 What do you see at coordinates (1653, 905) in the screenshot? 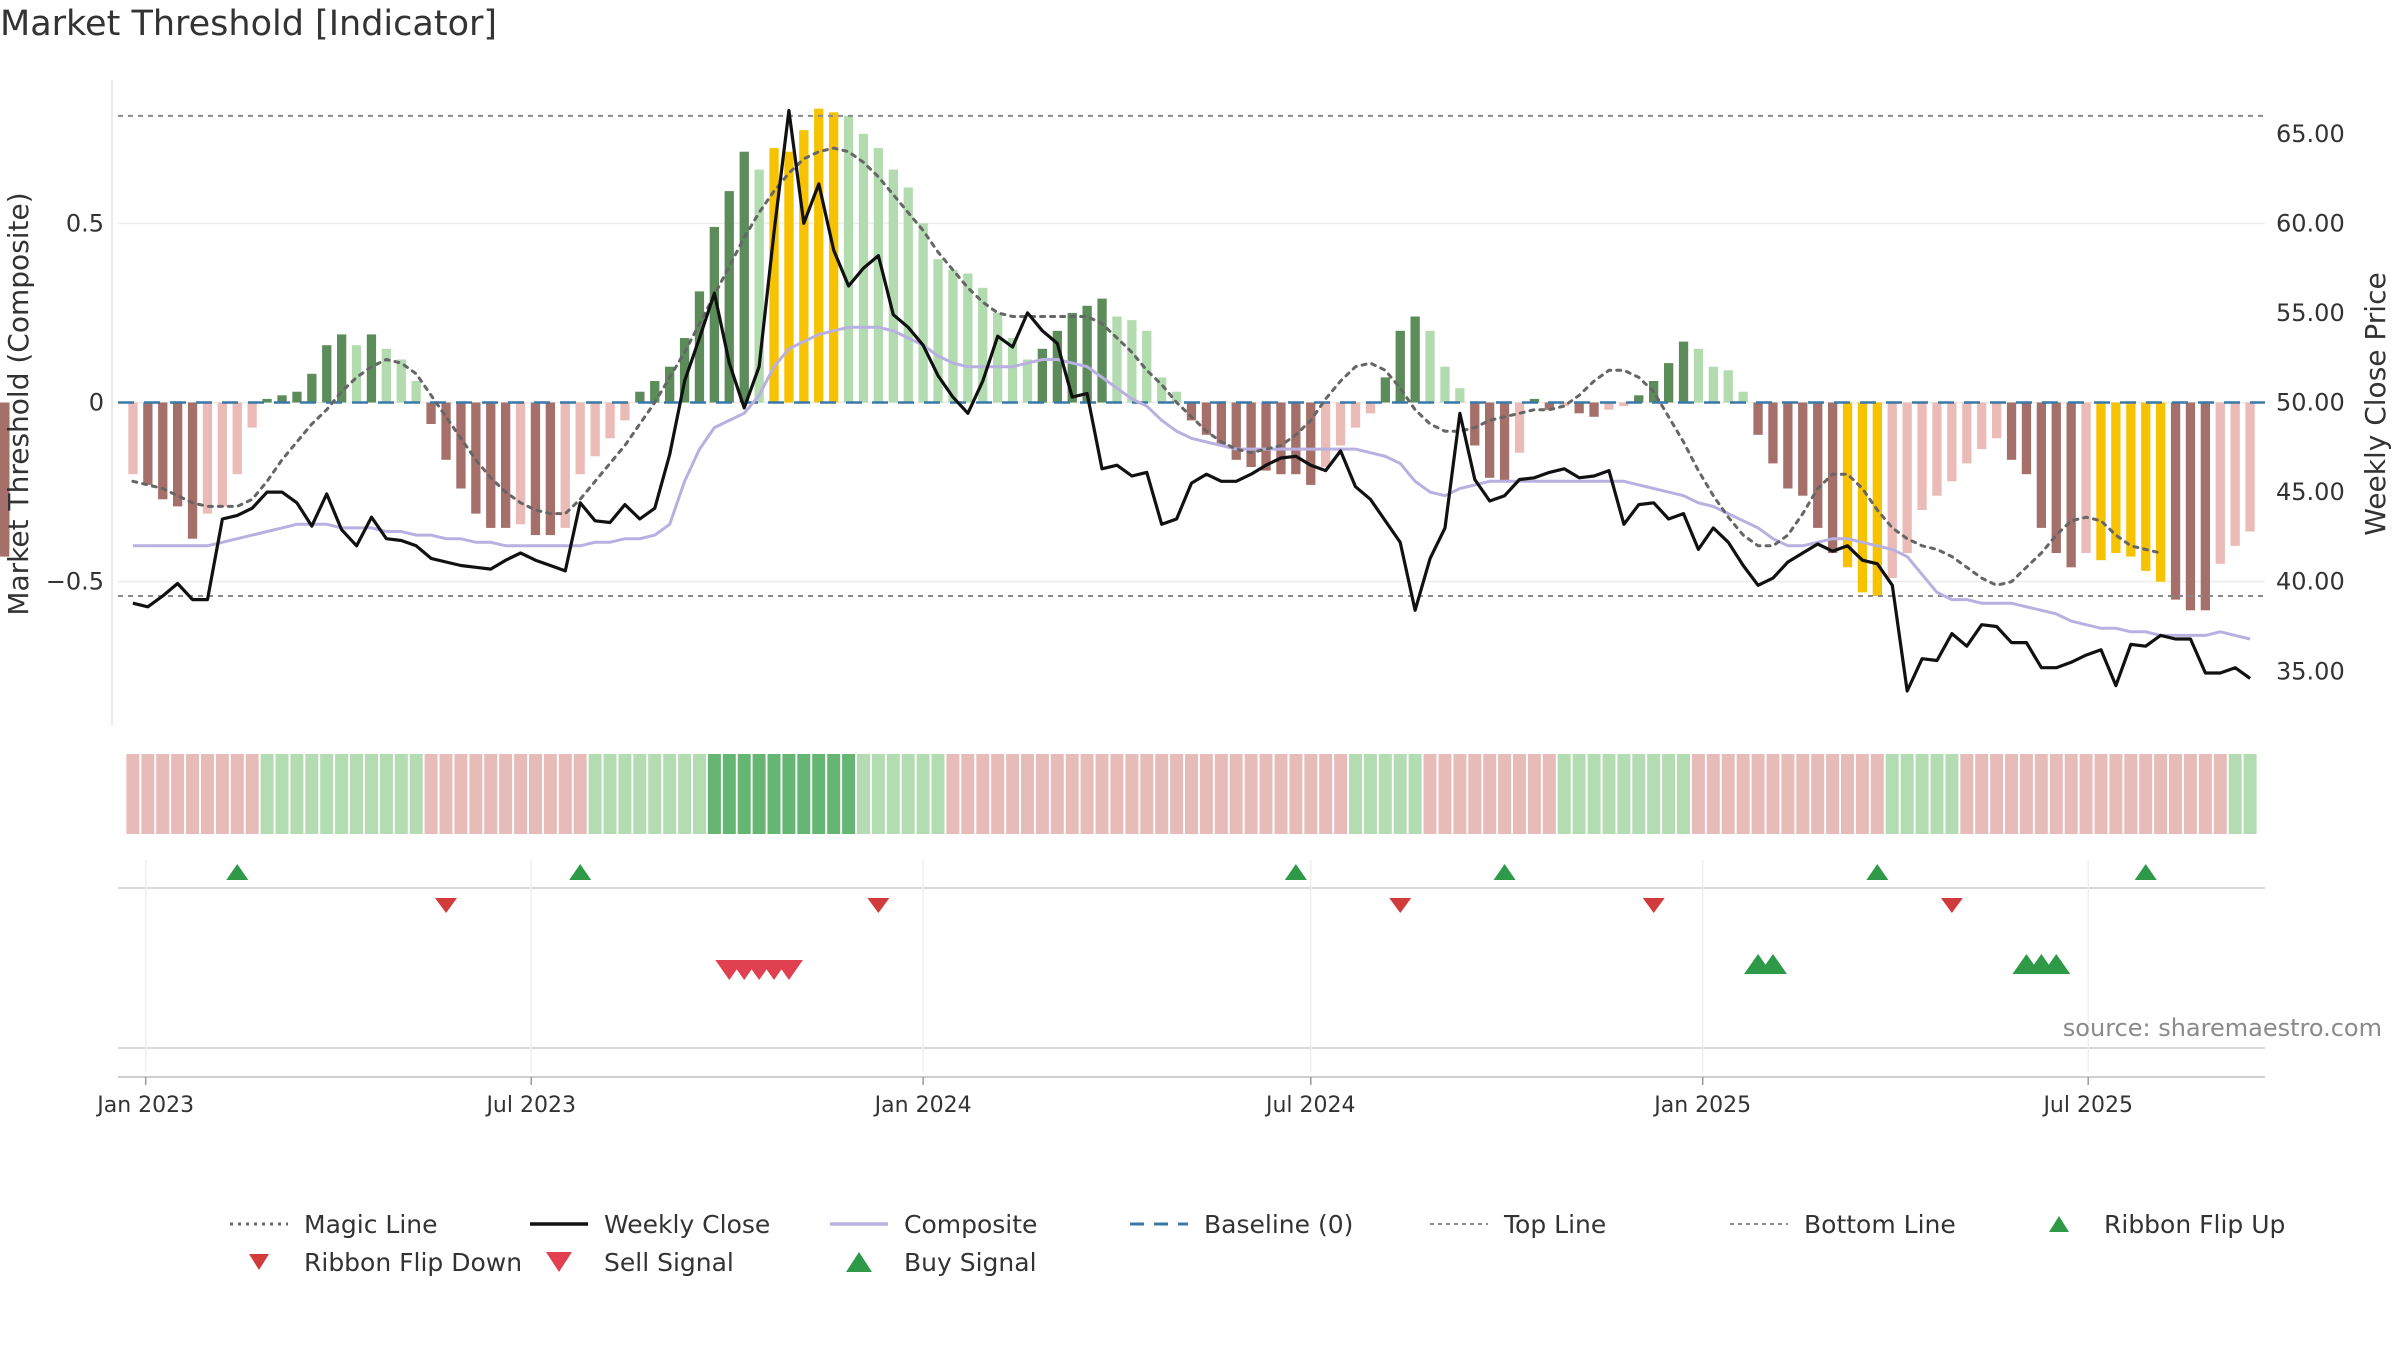
I see `ribbon-flip-down-marker` at bounding box center [1653, 905].